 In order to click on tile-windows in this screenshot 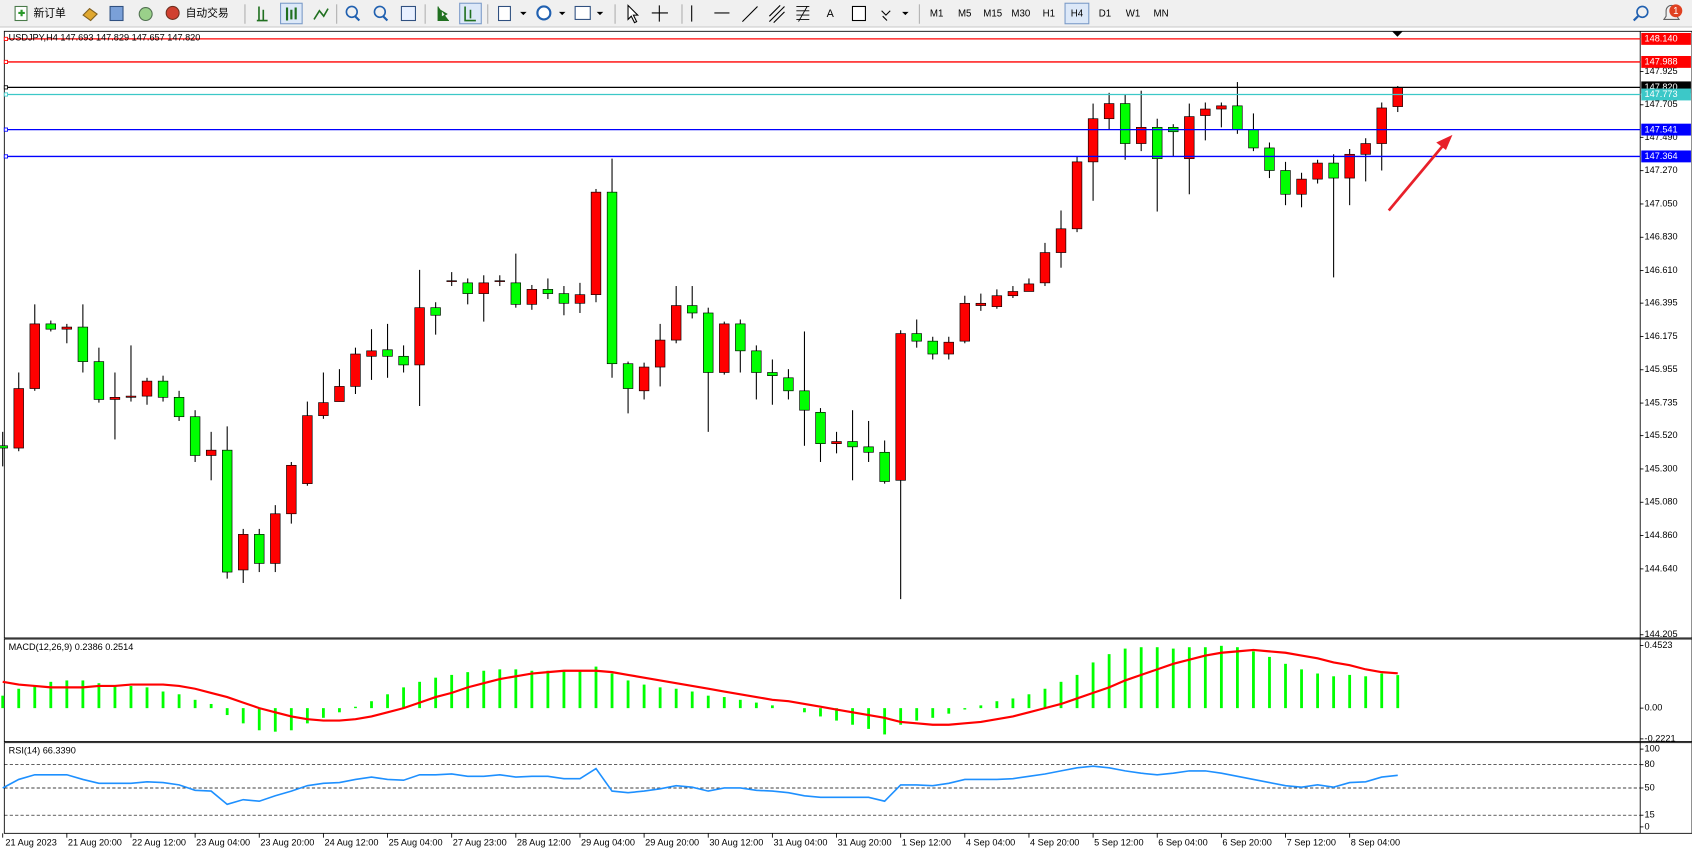, I will do `click(408, 13)`.